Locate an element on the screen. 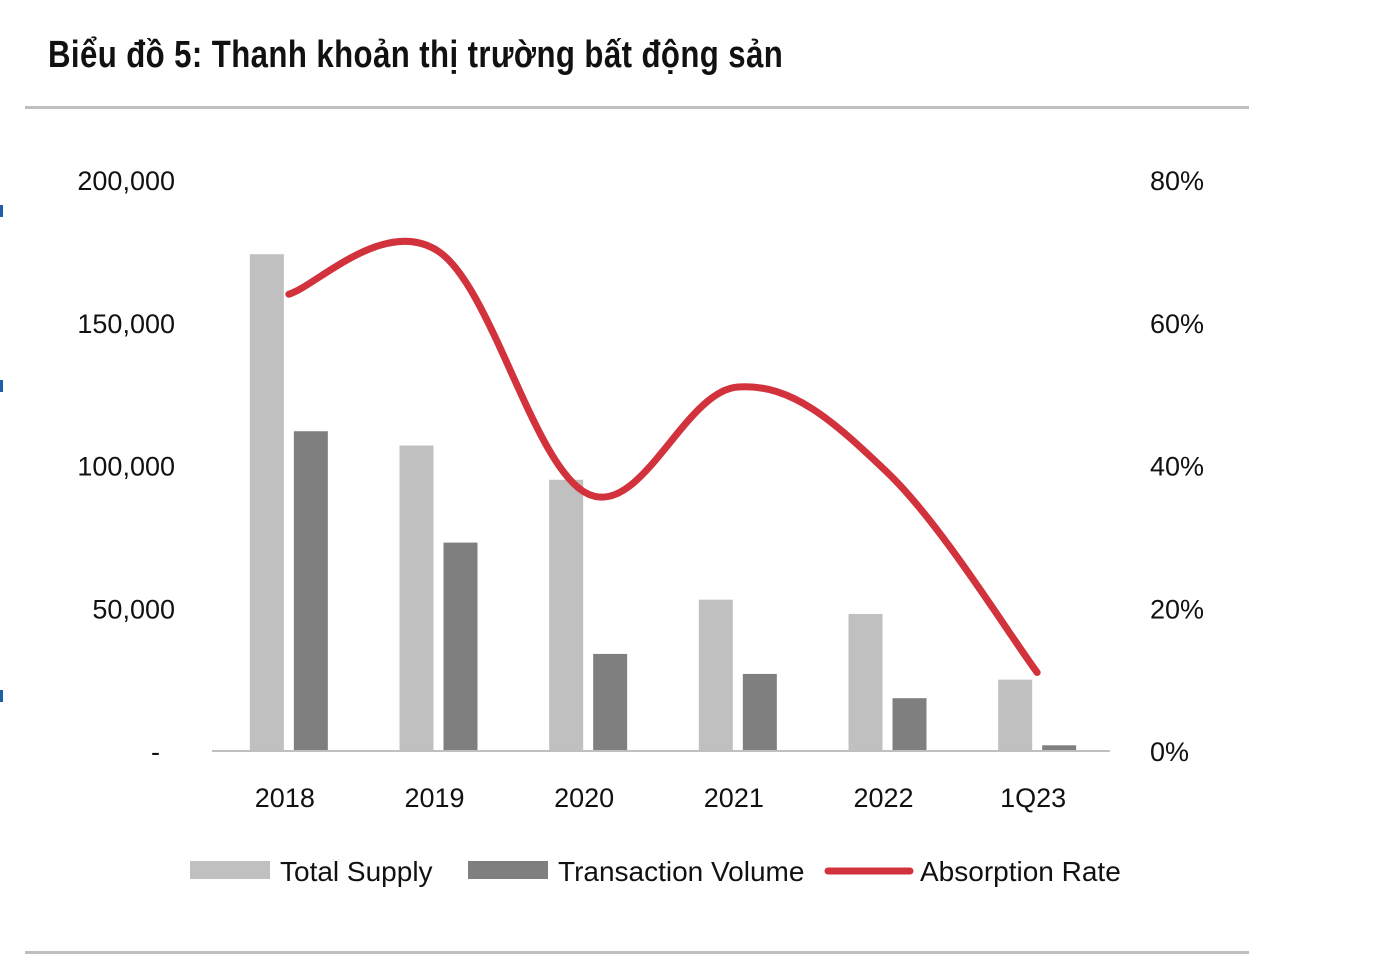 The image size is (1392, 966). bottom-divider is located at coordinates (637, 952).